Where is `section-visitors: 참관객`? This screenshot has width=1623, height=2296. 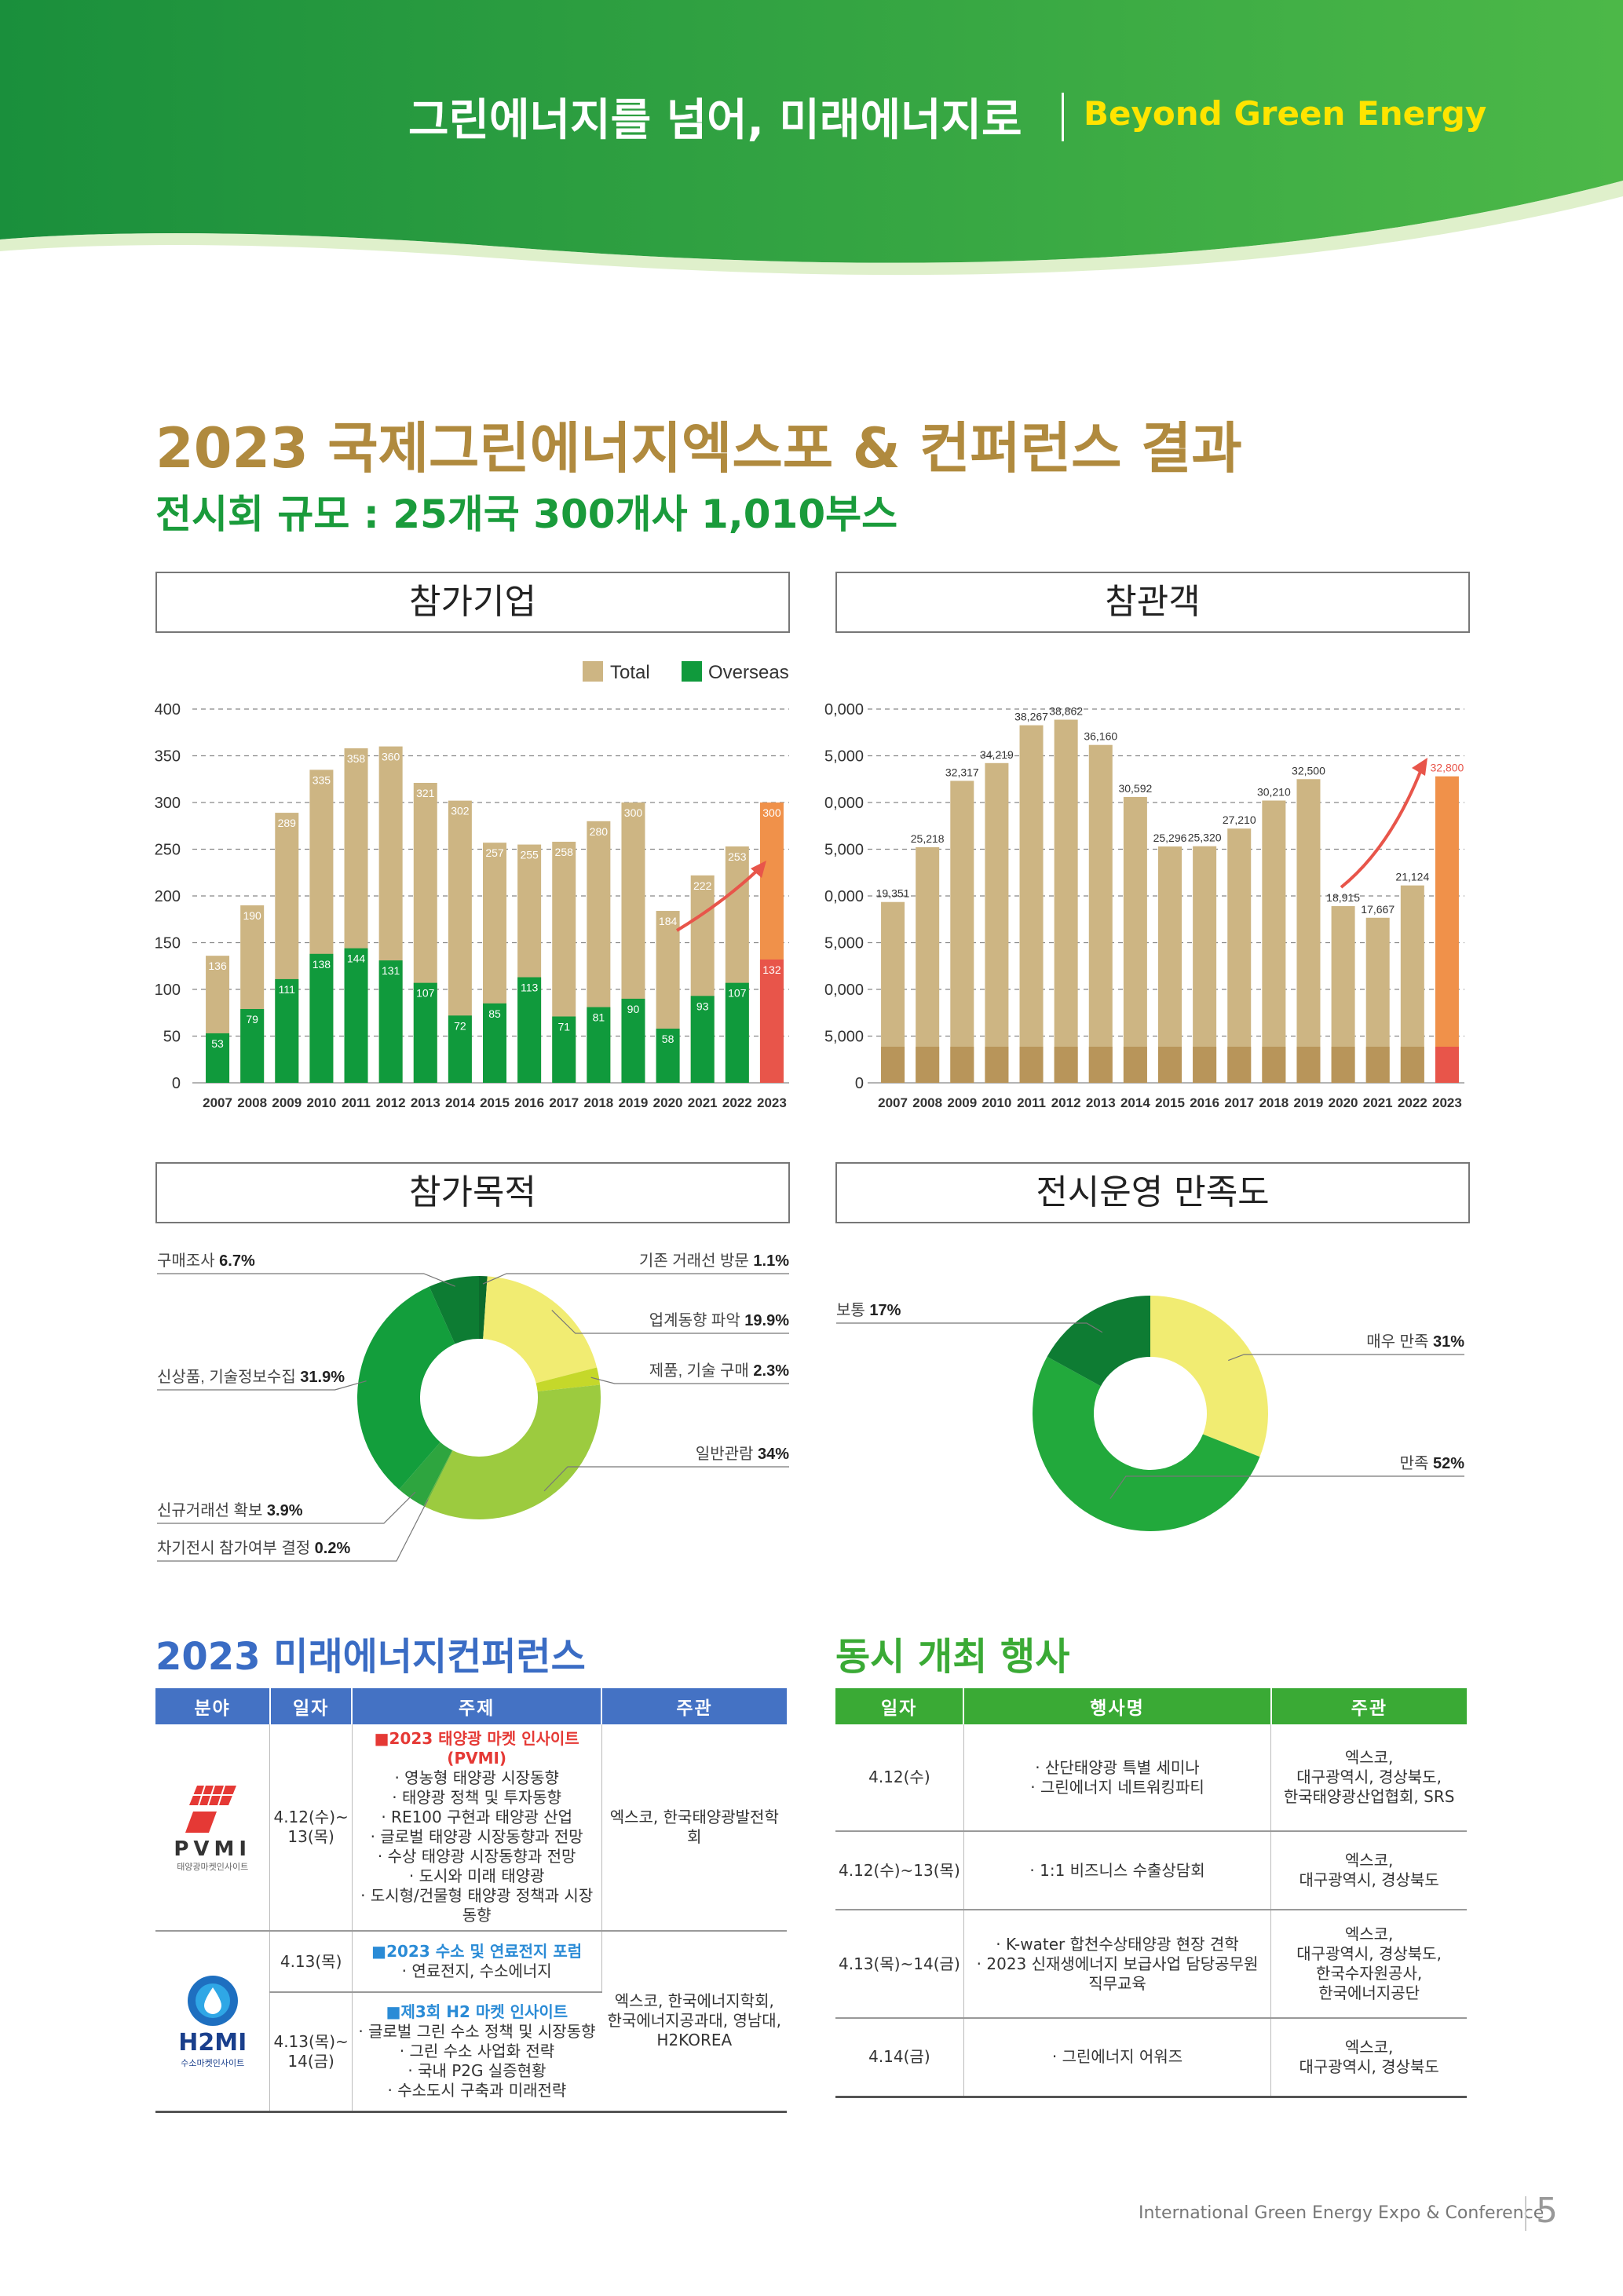 section-visitors: 참관객 is located at coordinates (1152, 603).